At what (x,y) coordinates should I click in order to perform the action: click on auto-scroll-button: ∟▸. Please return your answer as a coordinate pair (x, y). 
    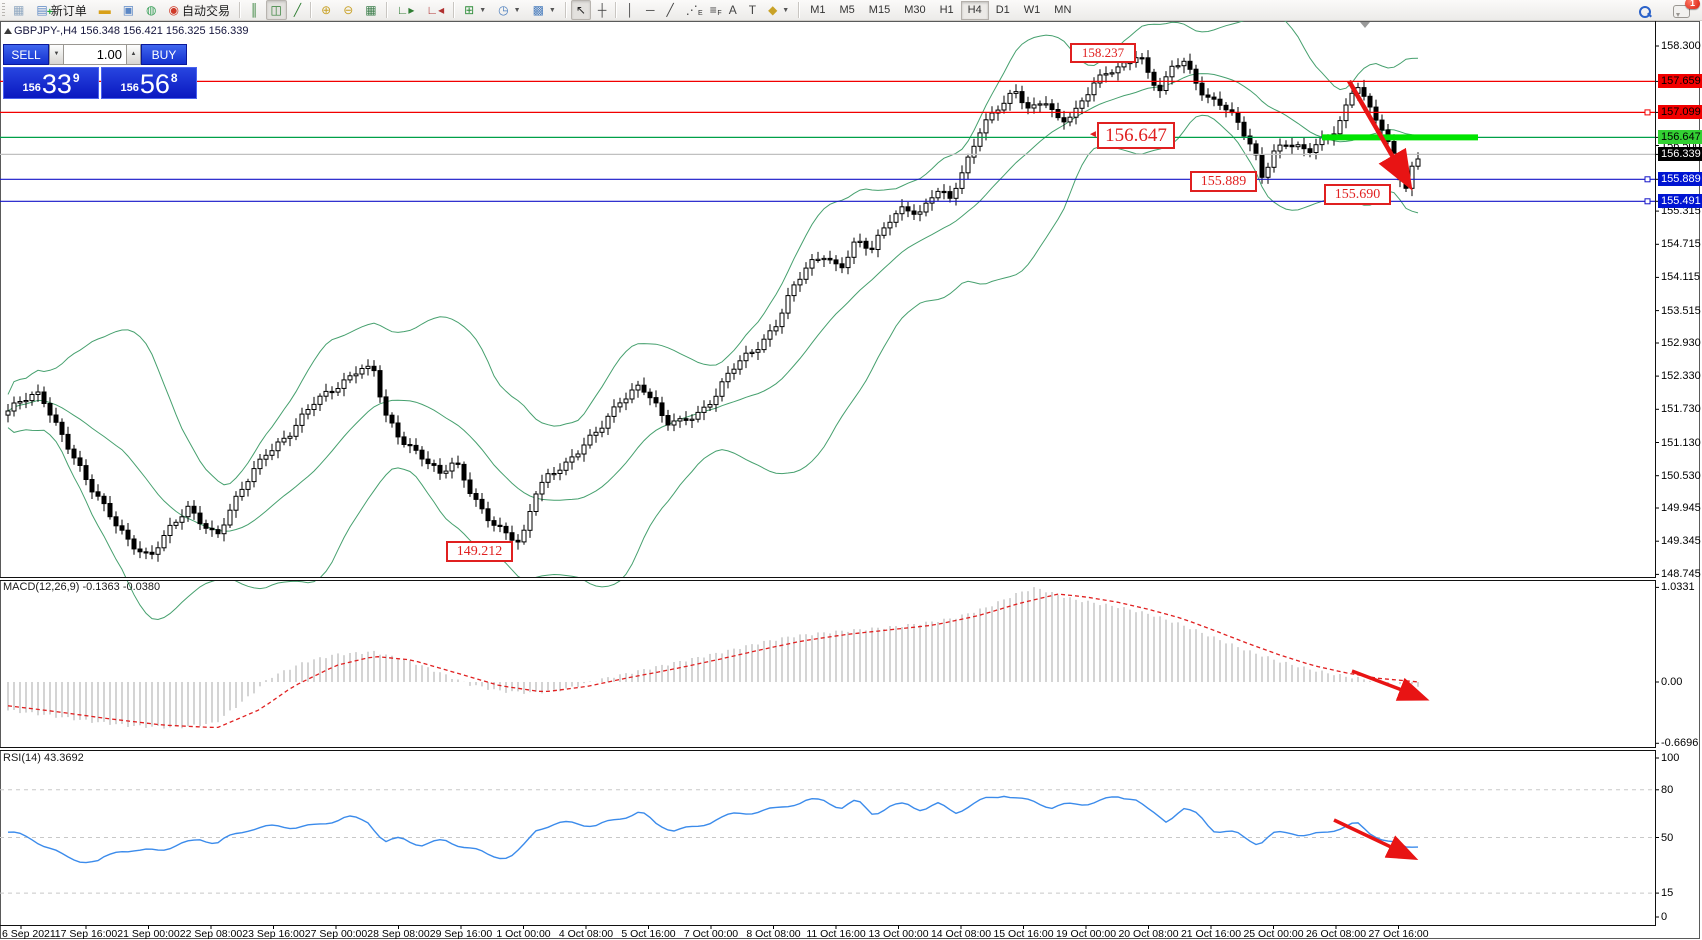
    Looking at the image, I should click on (406, 10).